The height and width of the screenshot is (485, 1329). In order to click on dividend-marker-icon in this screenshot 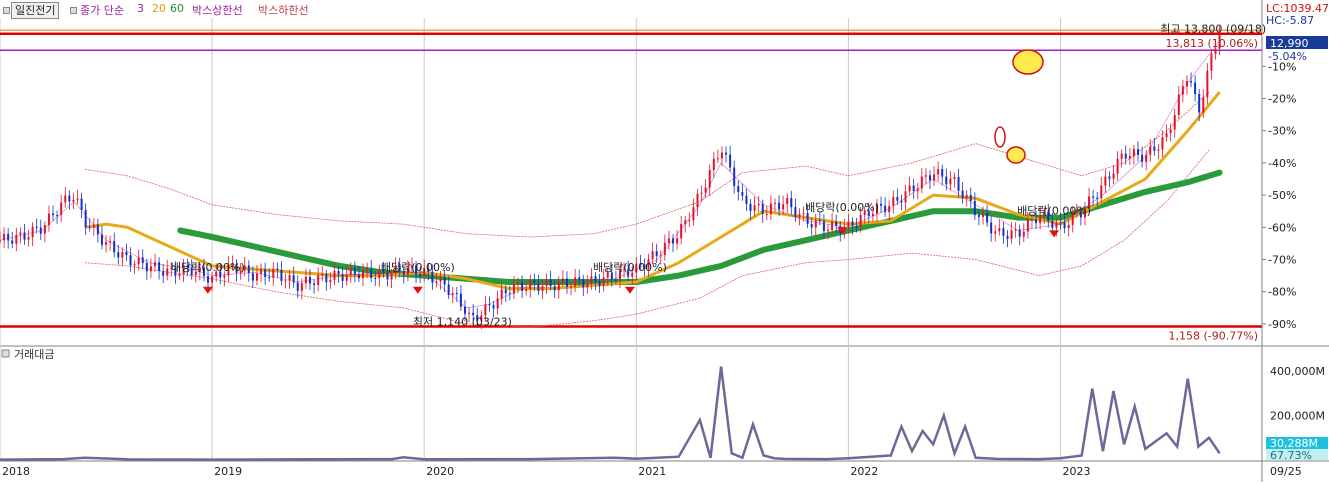, I will do `click(417, 290)`.